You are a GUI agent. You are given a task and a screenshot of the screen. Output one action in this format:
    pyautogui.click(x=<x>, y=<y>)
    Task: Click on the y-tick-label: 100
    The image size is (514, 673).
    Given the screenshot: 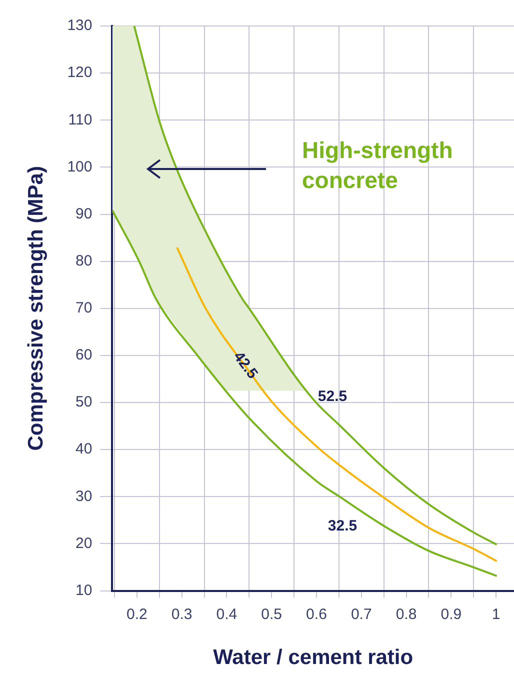 What is the action you would take?
    pyautogui.click(x=79, y=167)
    